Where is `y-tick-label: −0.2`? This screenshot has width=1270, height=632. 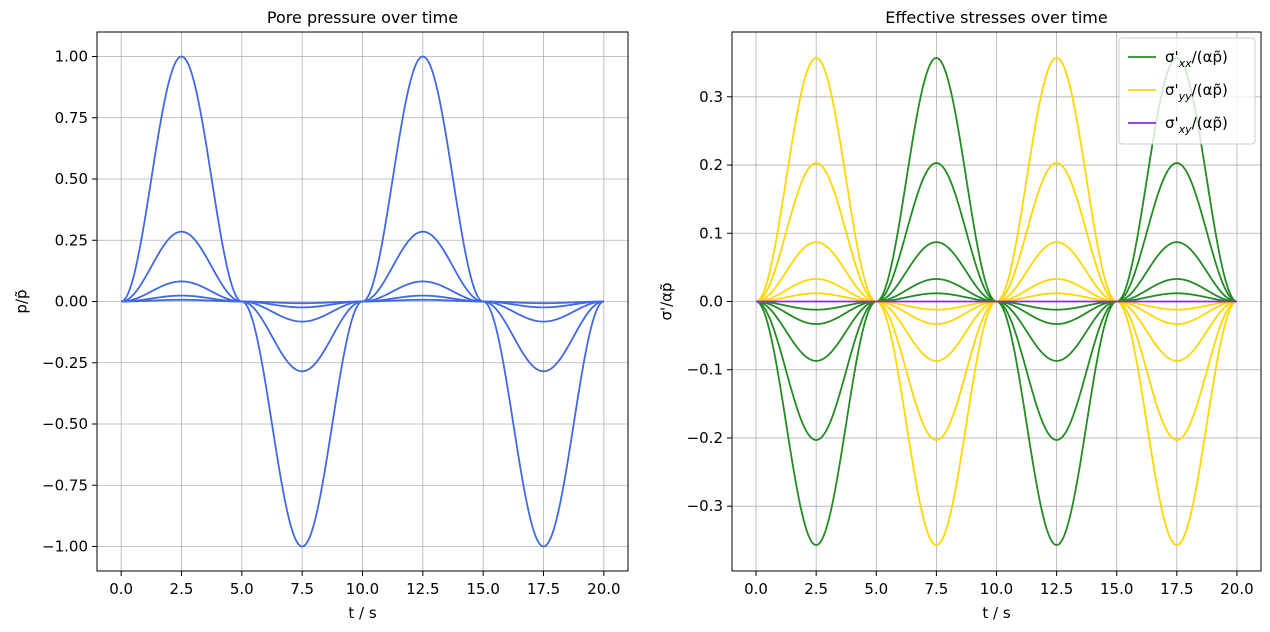 y-tick-label: −0.2 is located at coordinates (705, 438).